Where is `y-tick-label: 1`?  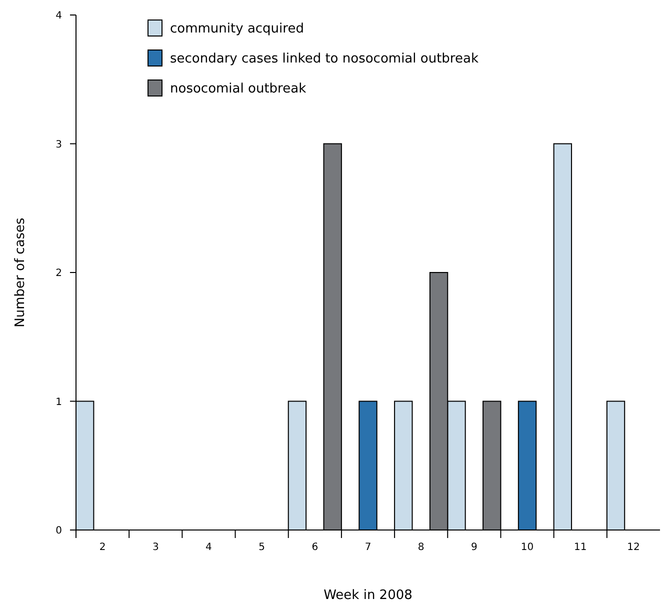 y-tick-label: 1 is located at coordinates (59, 402).